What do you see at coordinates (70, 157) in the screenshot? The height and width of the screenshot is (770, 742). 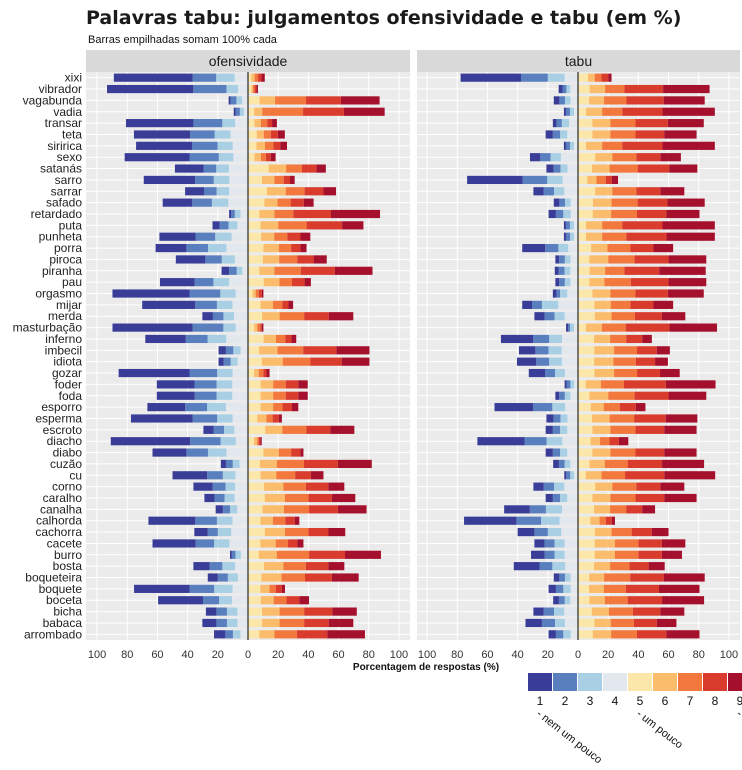 I see `category-label: sexo` at bounding box center [70, 157].